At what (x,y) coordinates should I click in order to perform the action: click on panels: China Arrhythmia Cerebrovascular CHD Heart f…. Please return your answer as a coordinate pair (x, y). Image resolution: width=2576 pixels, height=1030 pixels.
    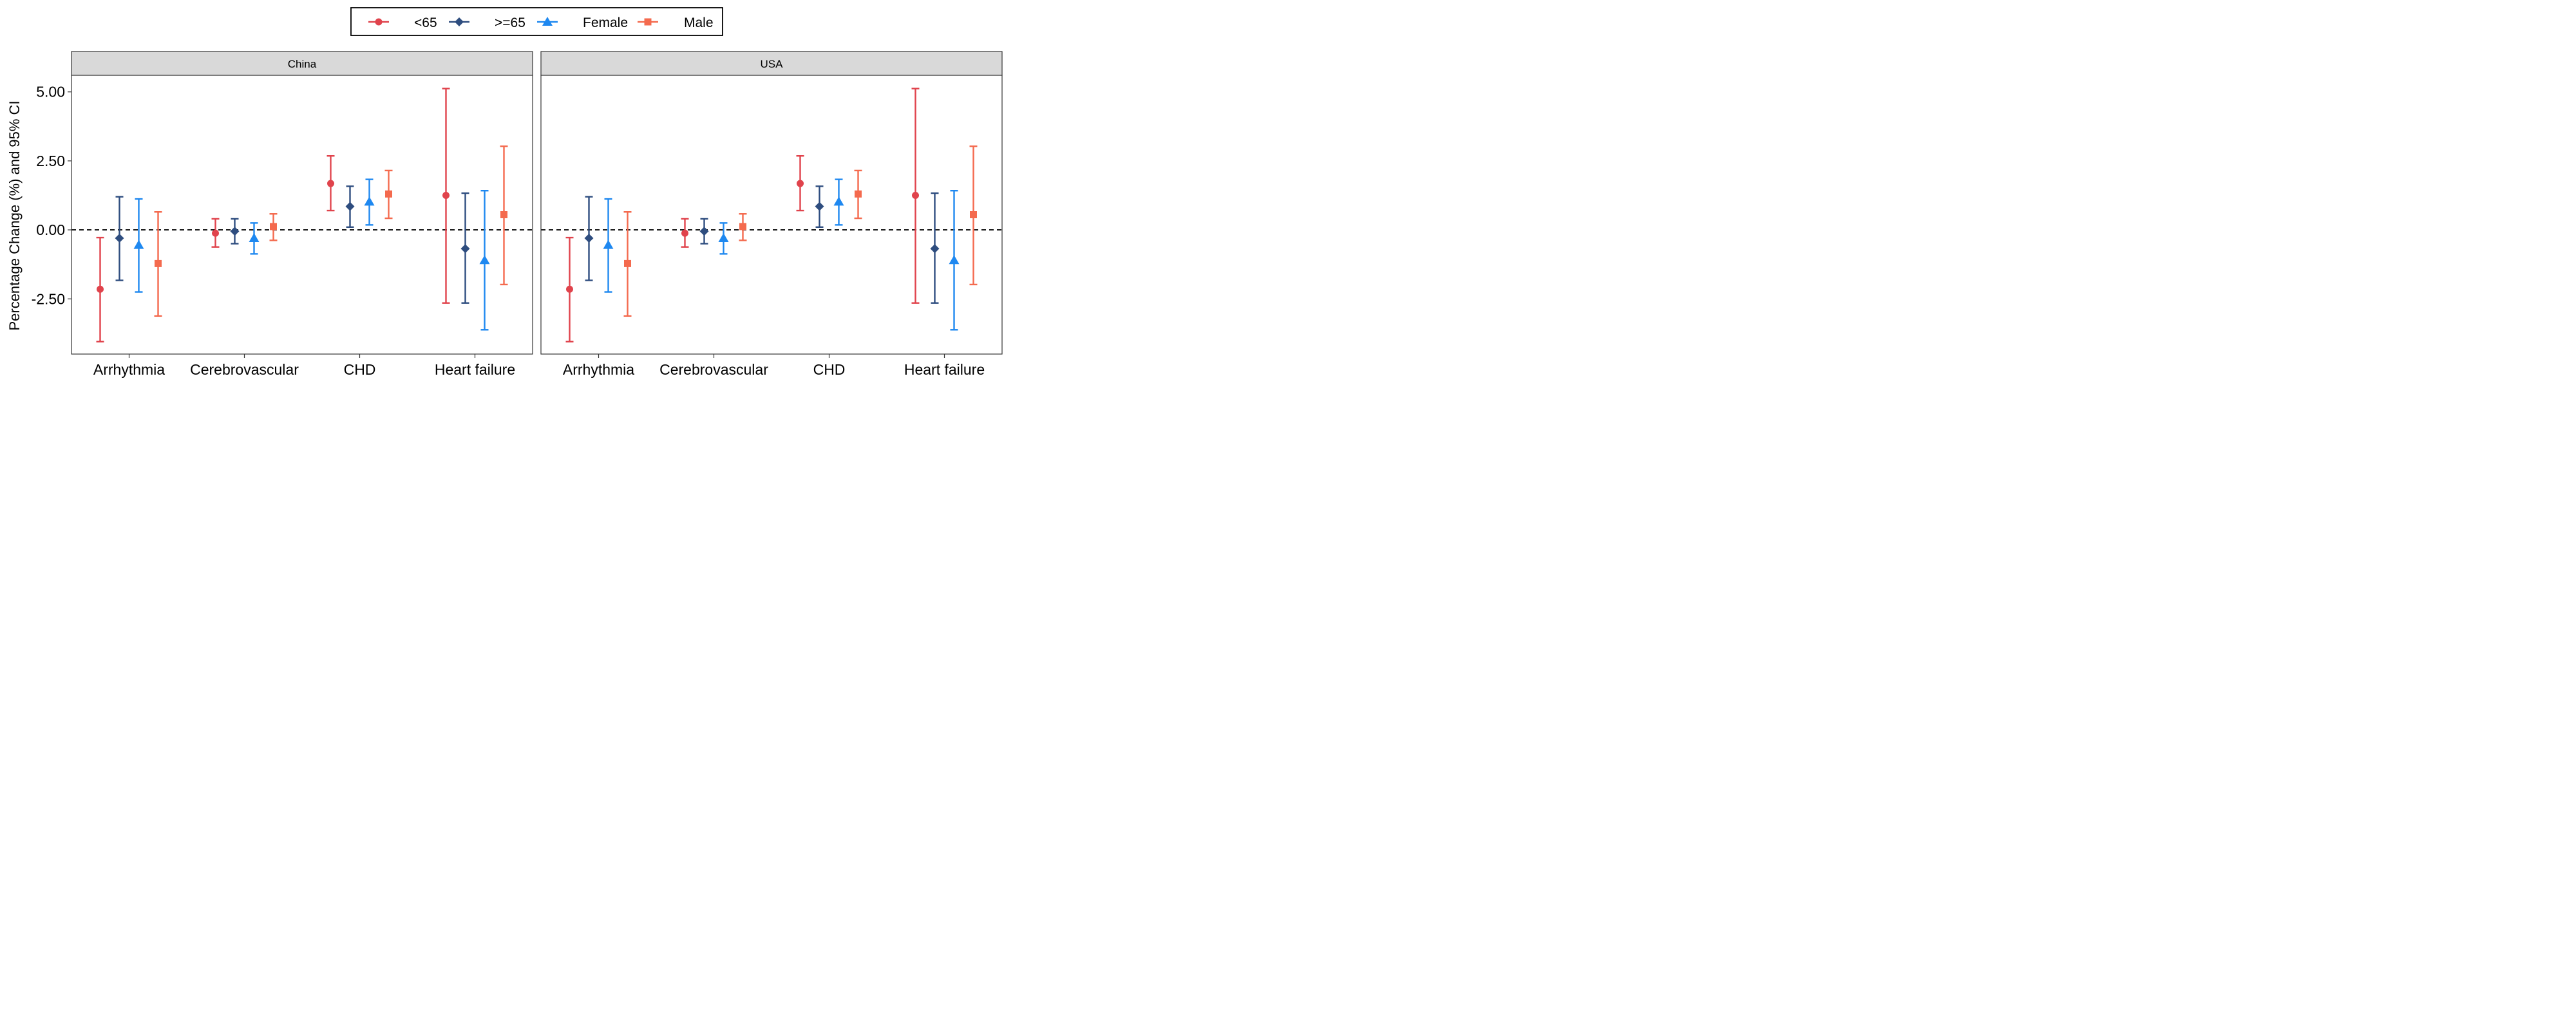
    Looking at the image, I should click on (517, 215).